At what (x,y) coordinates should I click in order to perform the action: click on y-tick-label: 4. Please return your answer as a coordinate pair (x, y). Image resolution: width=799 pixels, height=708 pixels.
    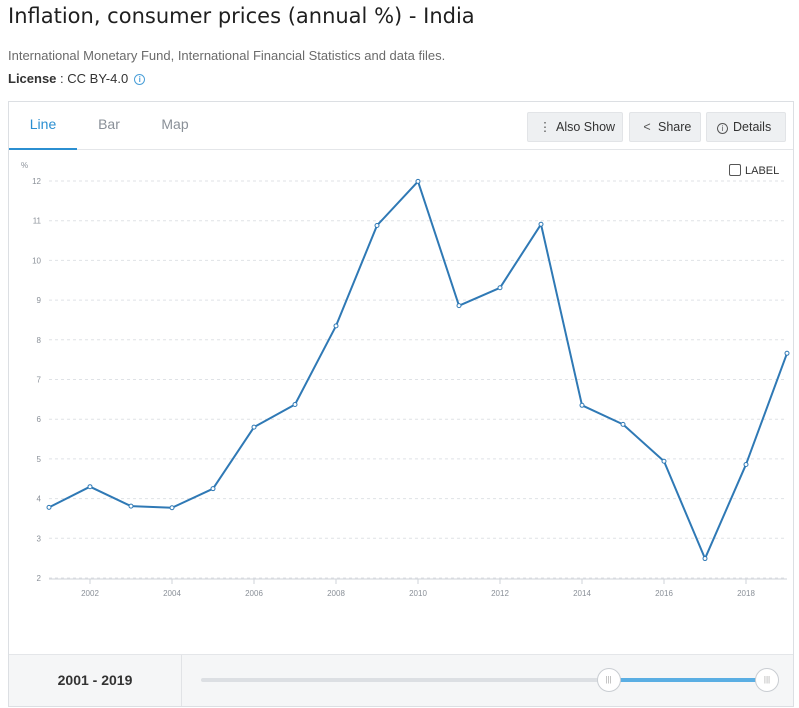
    Looking at the image, I should click on (39, 499).